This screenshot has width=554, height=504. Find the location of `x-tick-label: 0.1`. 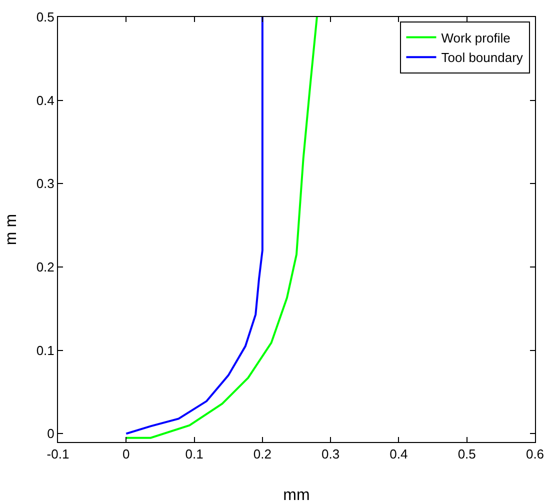

x-tick-label: 0.1 is located at coordinates (194, 454).